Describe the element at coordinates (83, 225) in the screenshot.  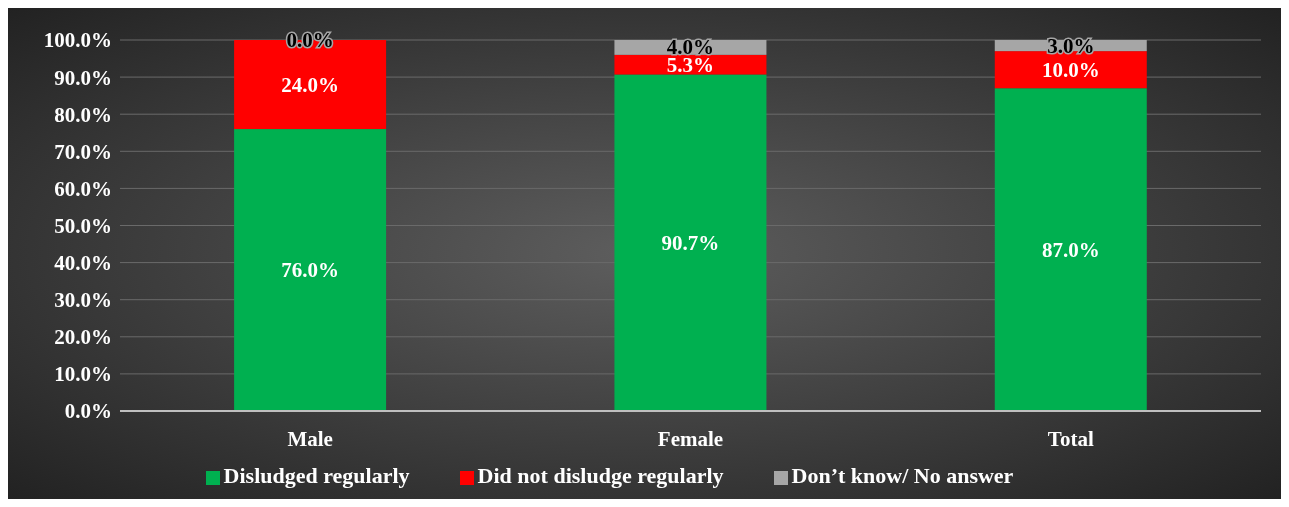
I see `y-tick-label: 50.0%` at that location.